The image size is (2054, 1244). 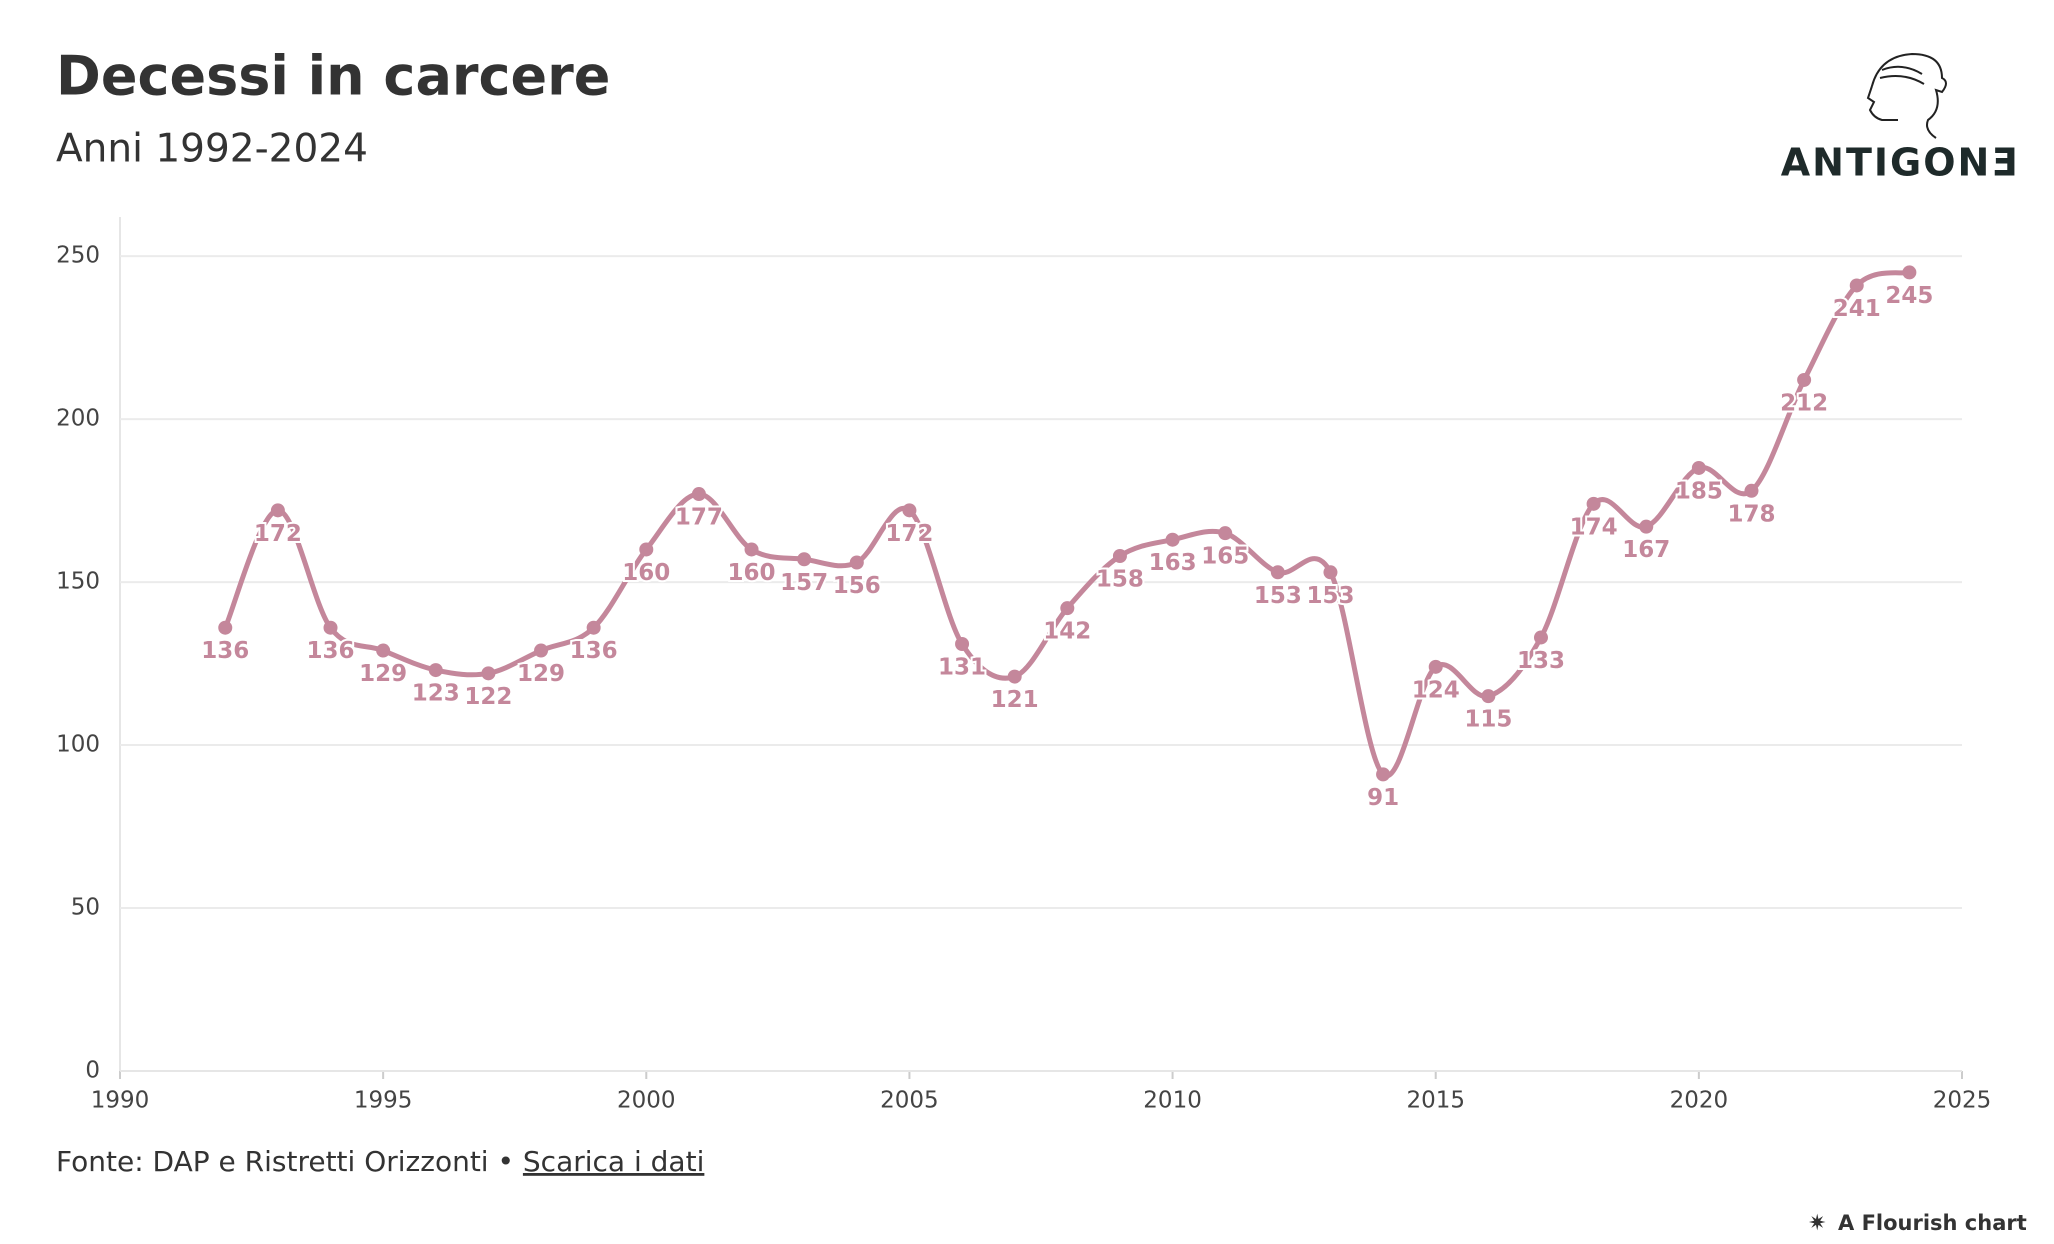 What do you see at coordinates (1699, 491) in the screenshot?
I see `value-label: 185` at bounding box center [1699, 491].